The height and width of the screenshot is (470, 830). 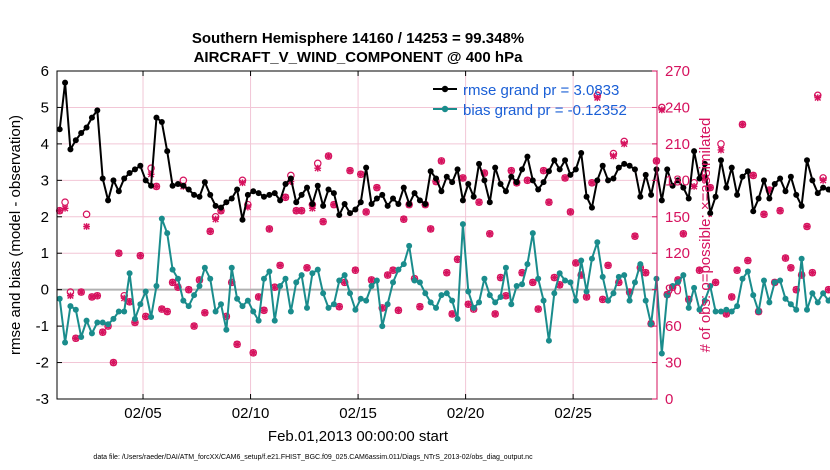 I want to click on y-left-tick-label: -2, so click(x=42, y=363).